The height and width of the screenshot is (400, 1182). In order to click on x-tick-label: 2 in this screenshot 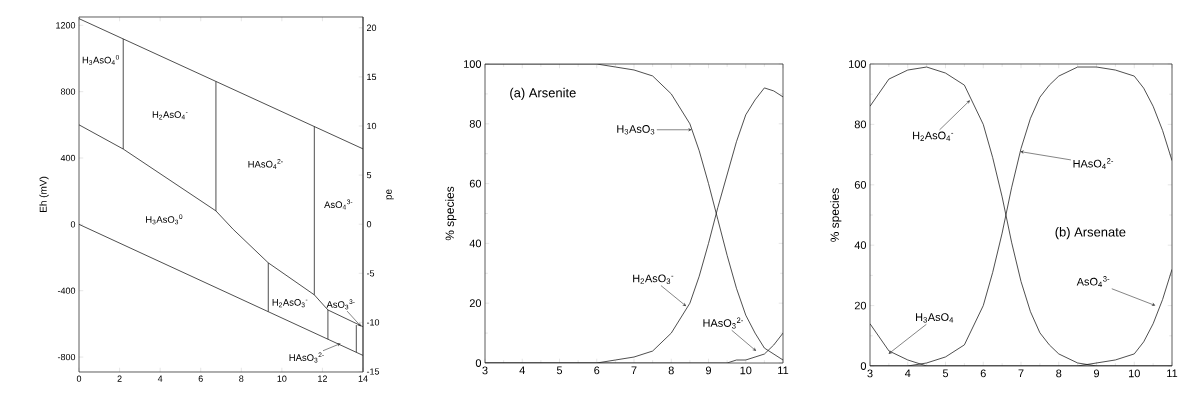, I will do `click(119, 378)`.